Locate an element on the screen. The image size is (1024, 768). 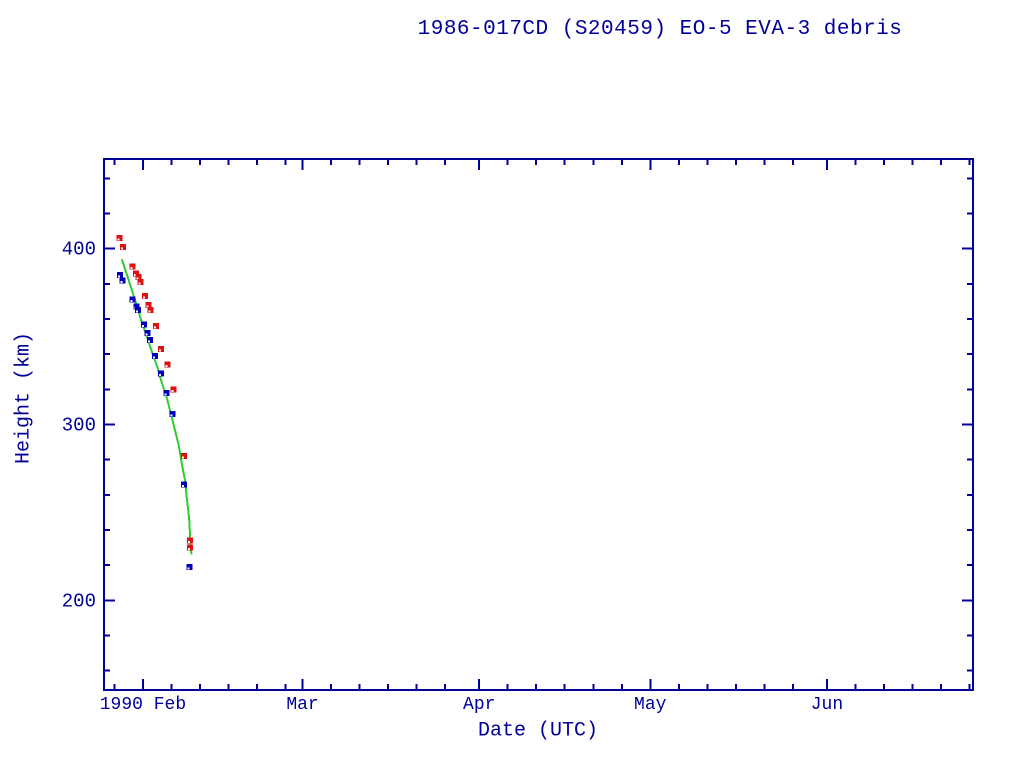
green_fit_line-curve is located at coordinates (156, 406).